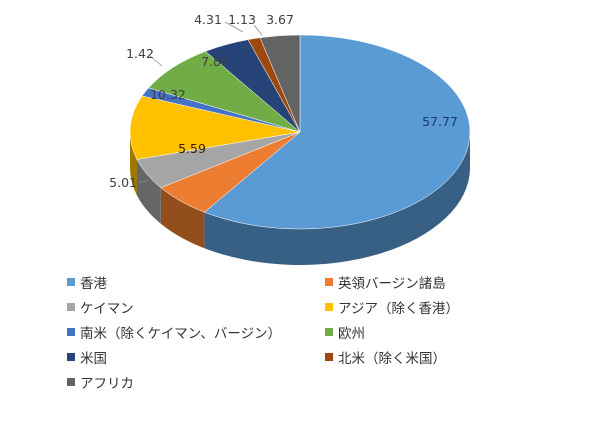 The image size is (600, 426). Describe the element at coordinates (398, 308) in the screenshot. I see `legend-label: アジア（除く香港）` at that location.